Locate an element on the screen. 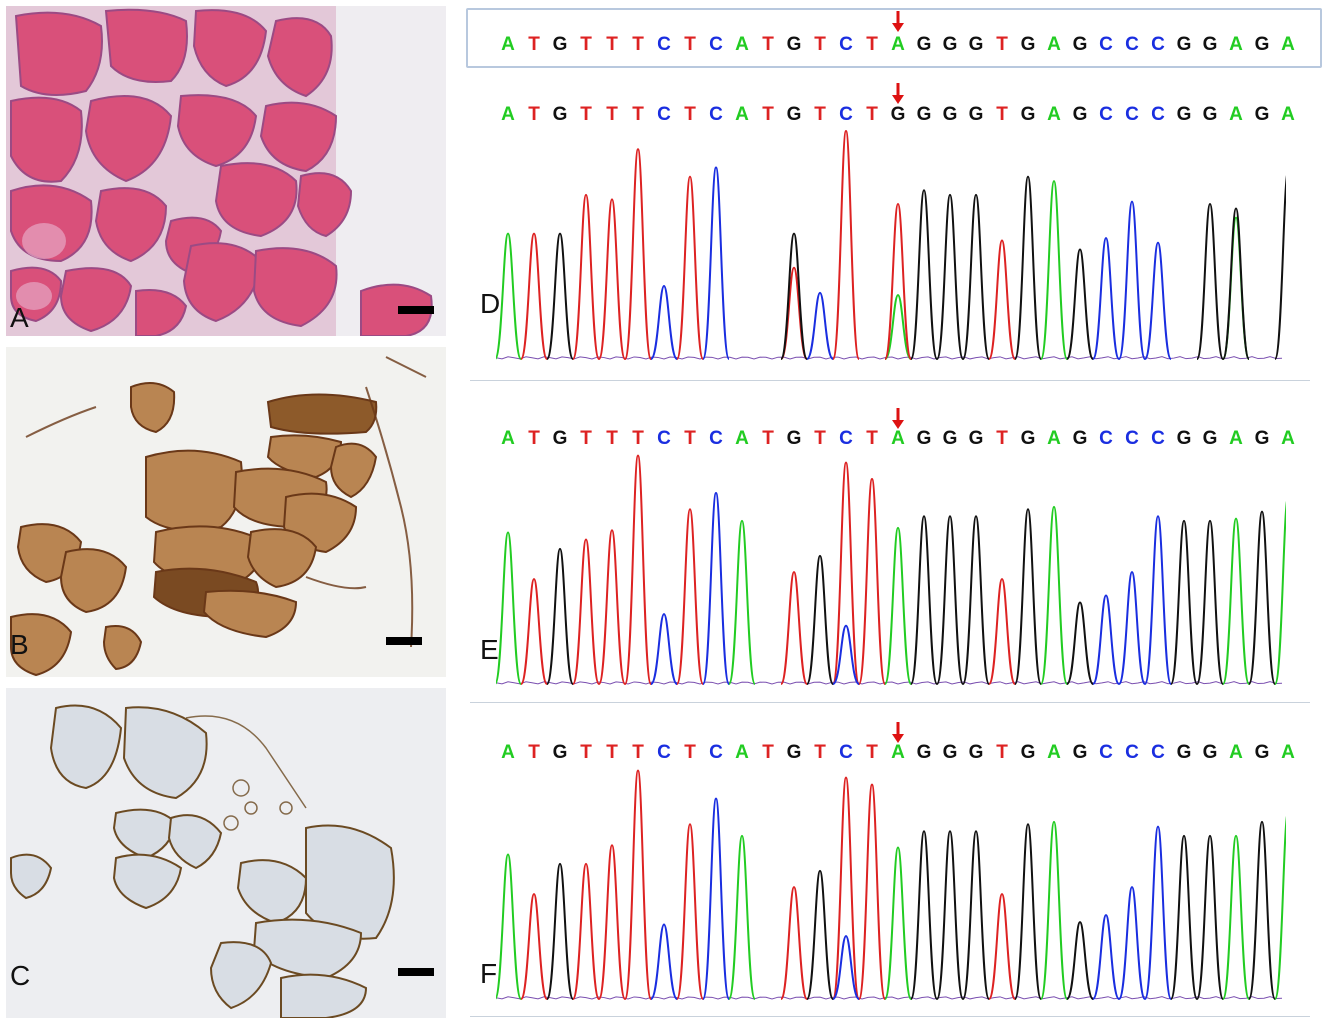 The height and width of the screenshot is (1024, 1325). panel-label-b: B is located at coordinates (19, 644).